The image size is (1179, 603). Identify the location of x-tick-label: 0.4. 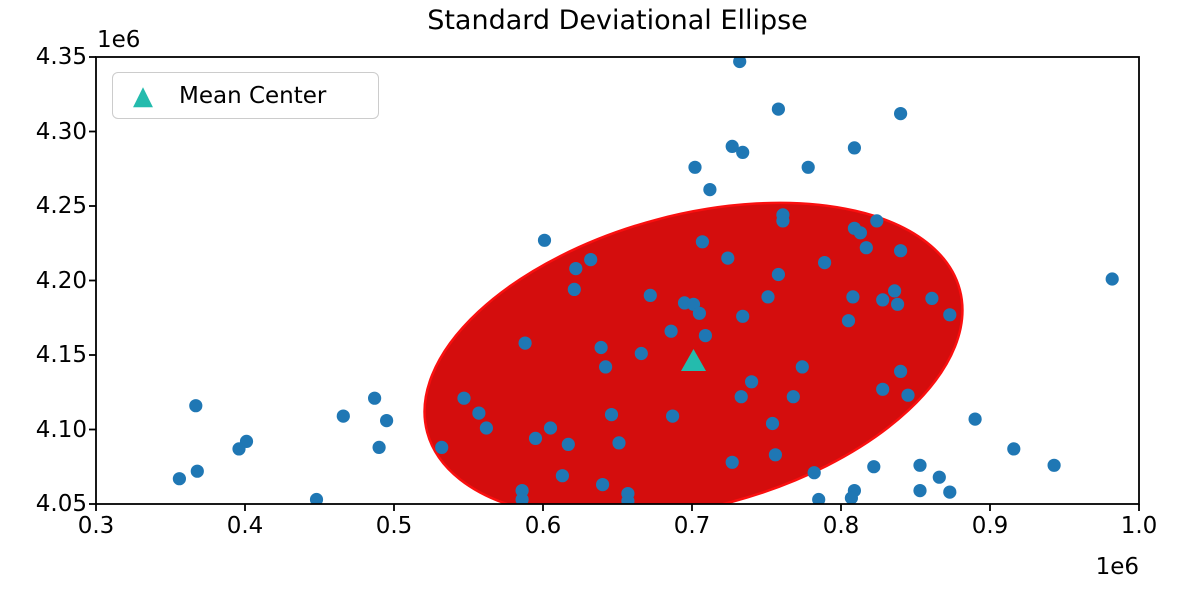
(245, 526).